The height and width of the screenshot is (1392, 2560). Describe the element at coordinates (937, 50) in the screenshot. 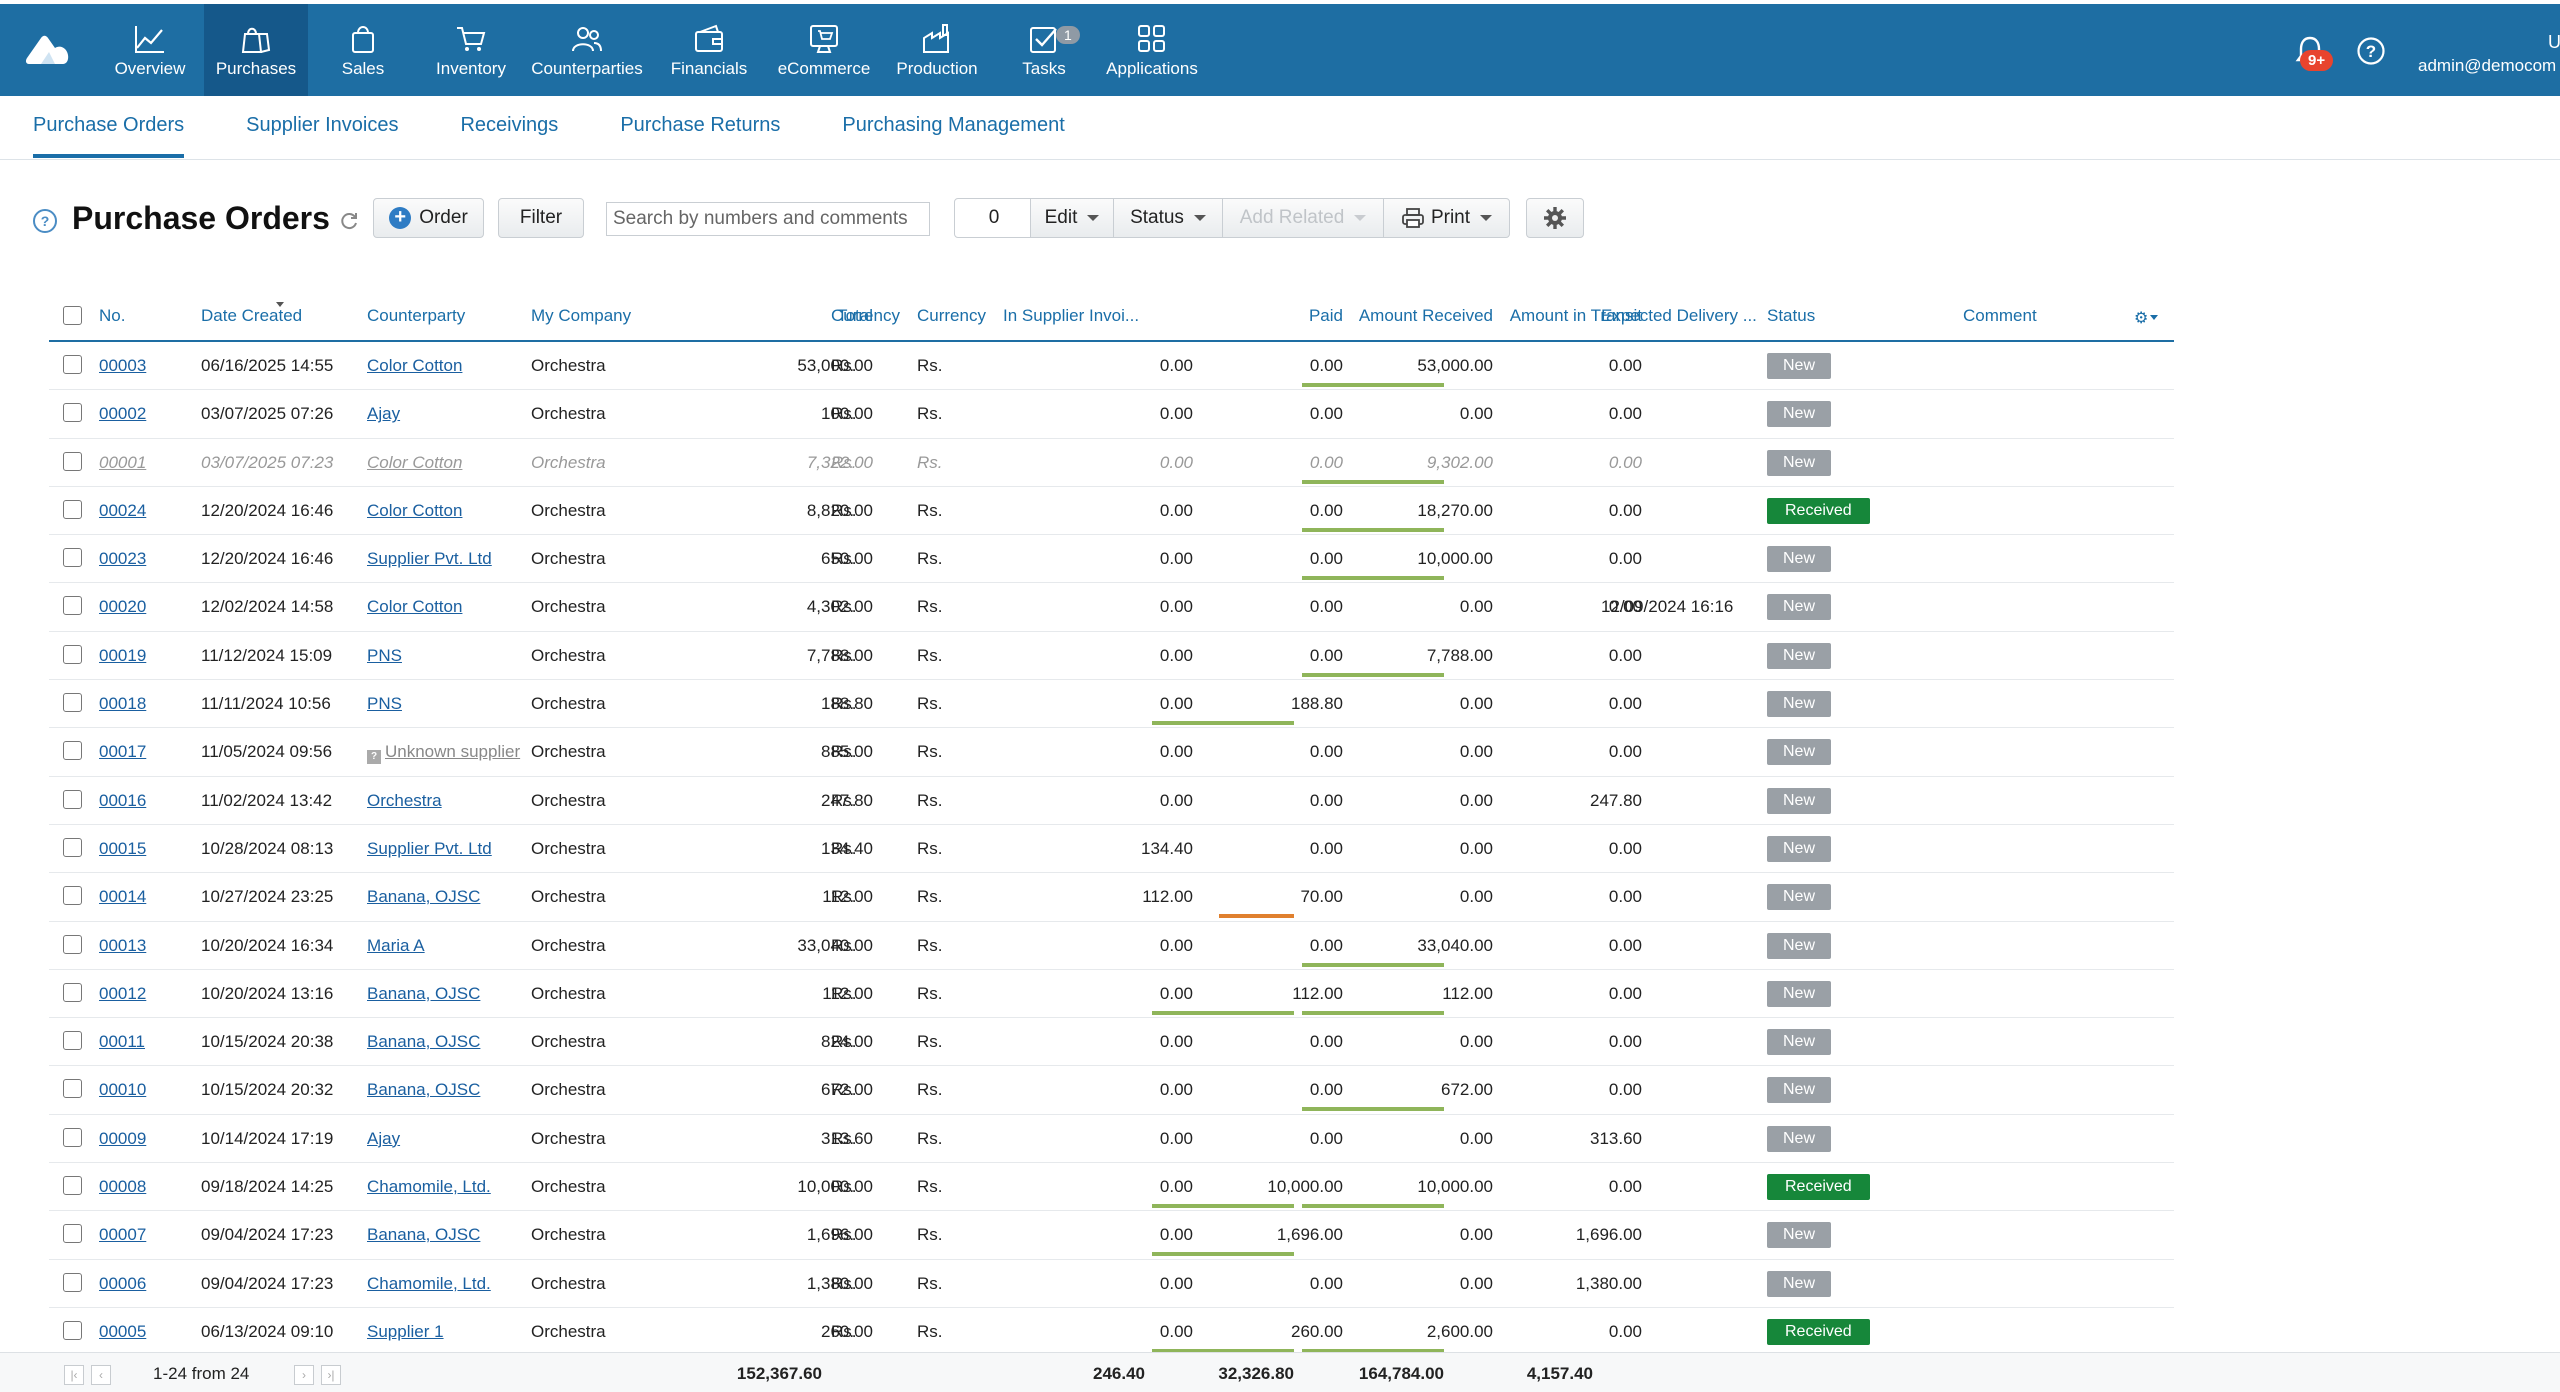

I see `nav-item-production: Production` at that location.